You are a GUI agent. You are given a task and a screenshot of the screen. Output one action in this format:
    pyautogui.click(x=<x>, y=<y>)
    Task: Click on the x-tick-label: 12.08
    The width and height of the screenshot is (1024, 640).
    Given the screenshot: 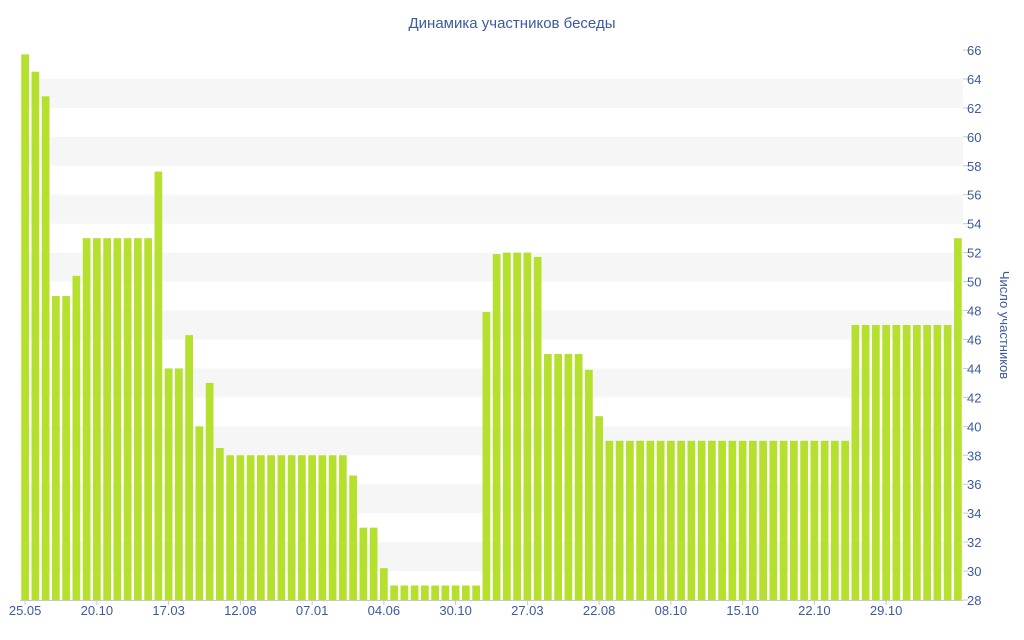 What is the action you would take?
    pyautogui.click(x=240, y=610)
    